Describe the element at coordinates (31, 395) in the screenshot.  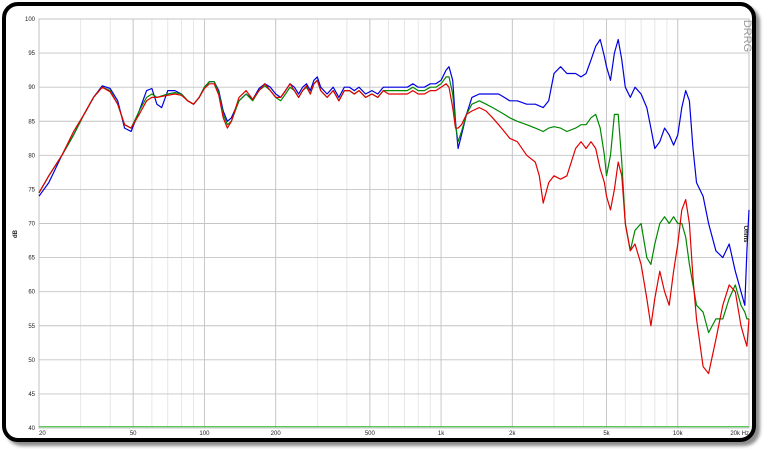
I see `y-tick-label: 45` at that location.